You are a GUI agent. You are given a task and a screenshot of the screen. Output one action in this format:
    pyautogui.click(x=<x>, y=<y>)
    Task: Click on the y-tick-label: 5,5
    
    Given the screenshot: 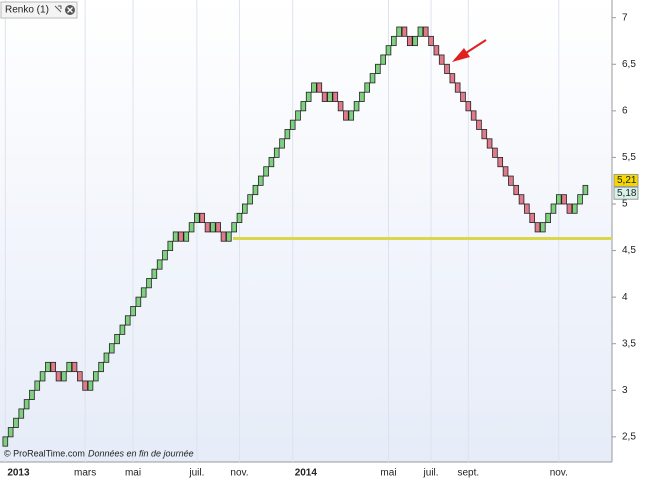 What is the action you would take?
    pyautogui.click(x=629, y=157)
    